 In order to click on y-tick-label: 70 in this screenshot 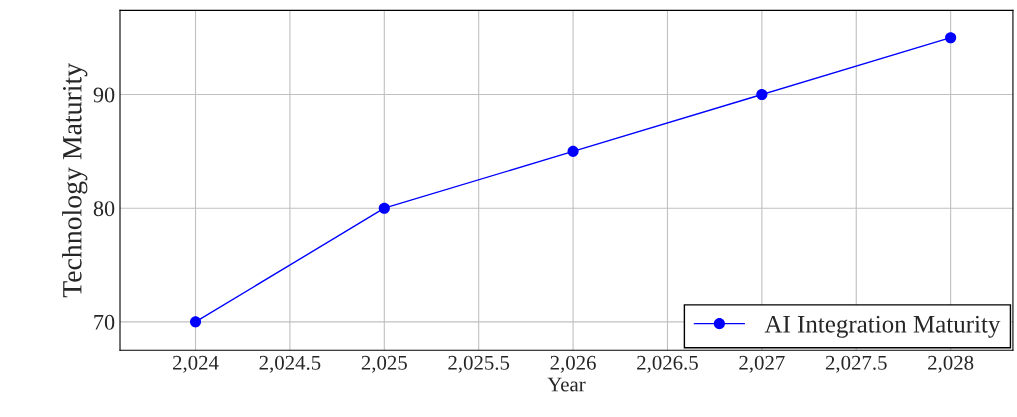, I will do `click(104, 322)`.